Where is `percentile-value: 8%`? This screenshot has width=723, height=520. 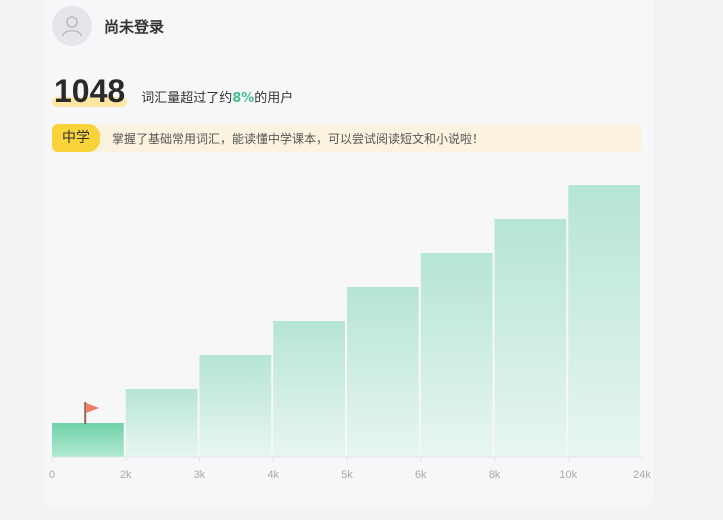 percentile-value: 8% is located at coordinates (243, 98).